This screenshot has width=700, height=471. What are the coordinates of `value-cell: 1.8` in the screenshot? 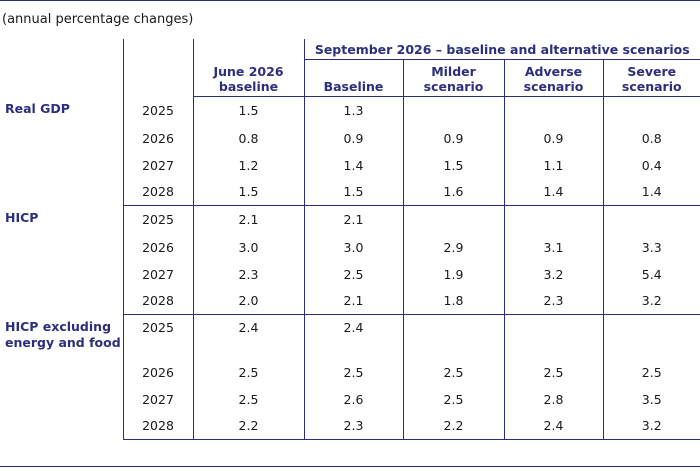 It's located at (453, 301).